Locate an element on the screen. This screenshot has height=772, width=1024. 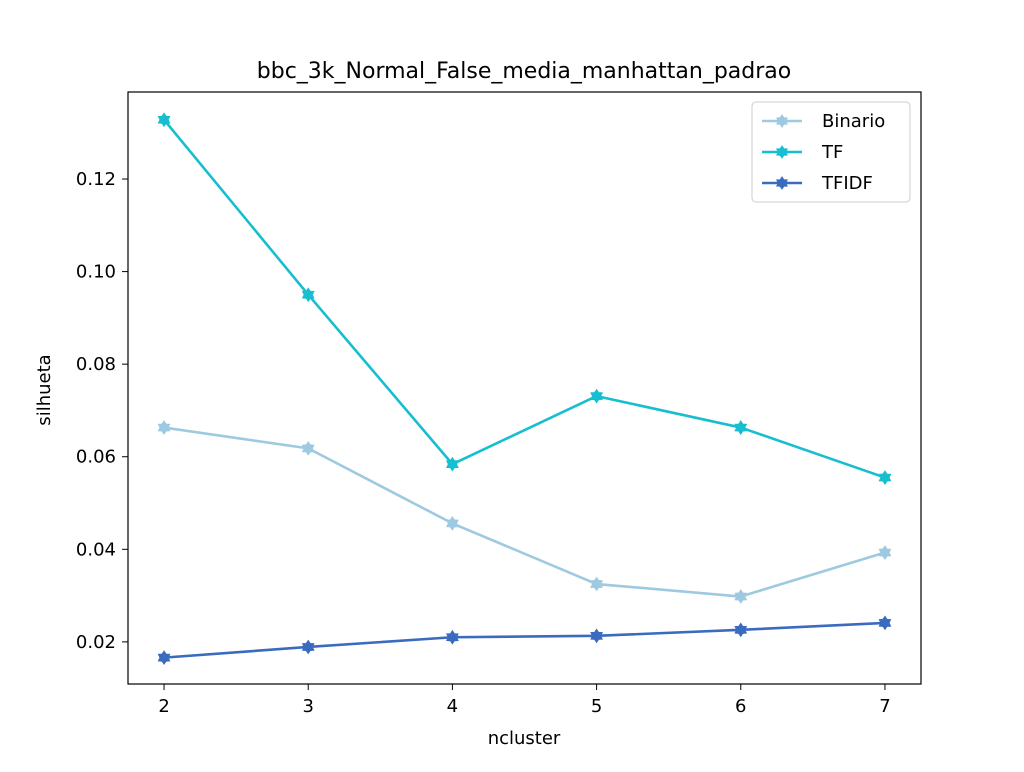
y-tick-label: 0.02 is located at coordinates (96, 642).